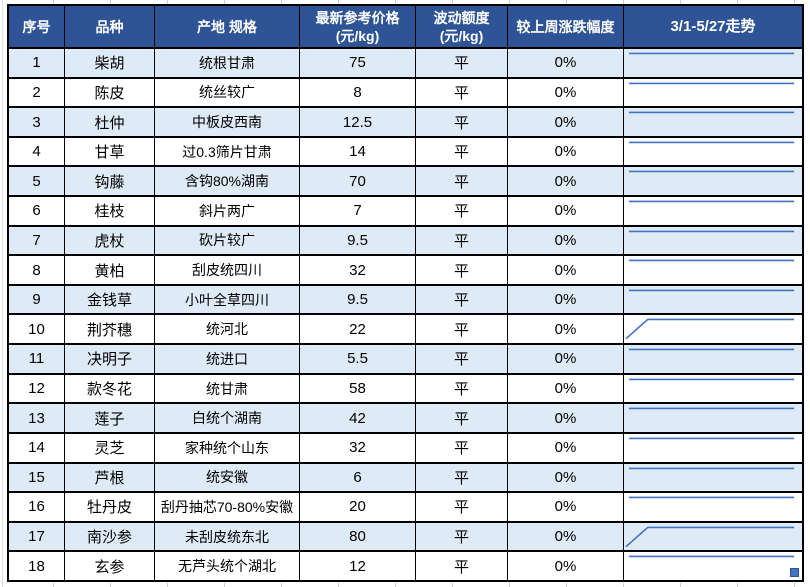 This screenshot has height=587, width=810. I want to click on cell-origin-spec: 无芦头统个湖北, so click(227, 566).